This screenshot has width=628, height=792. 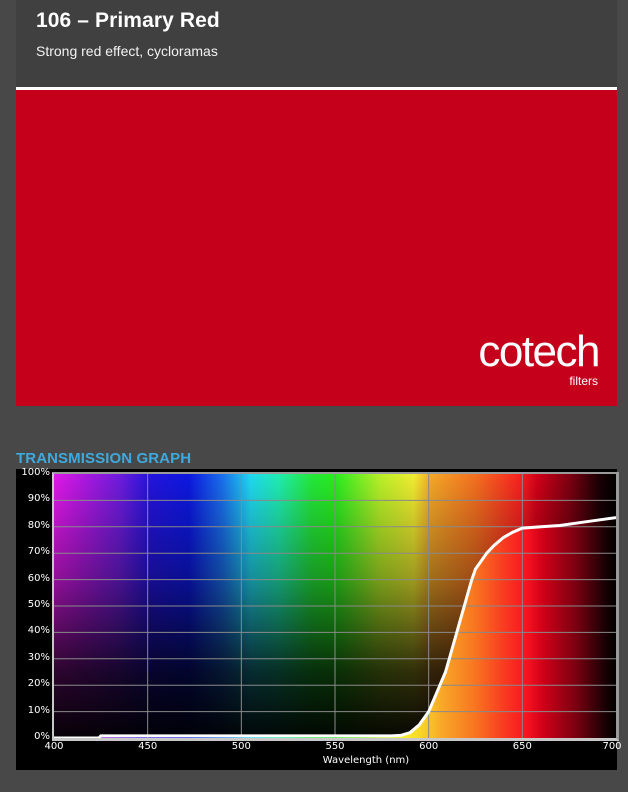 What do you see at coordinates (335, 746) in the screenshot?
I see `x-tick-label: 550` at bounding box center [335, 746].